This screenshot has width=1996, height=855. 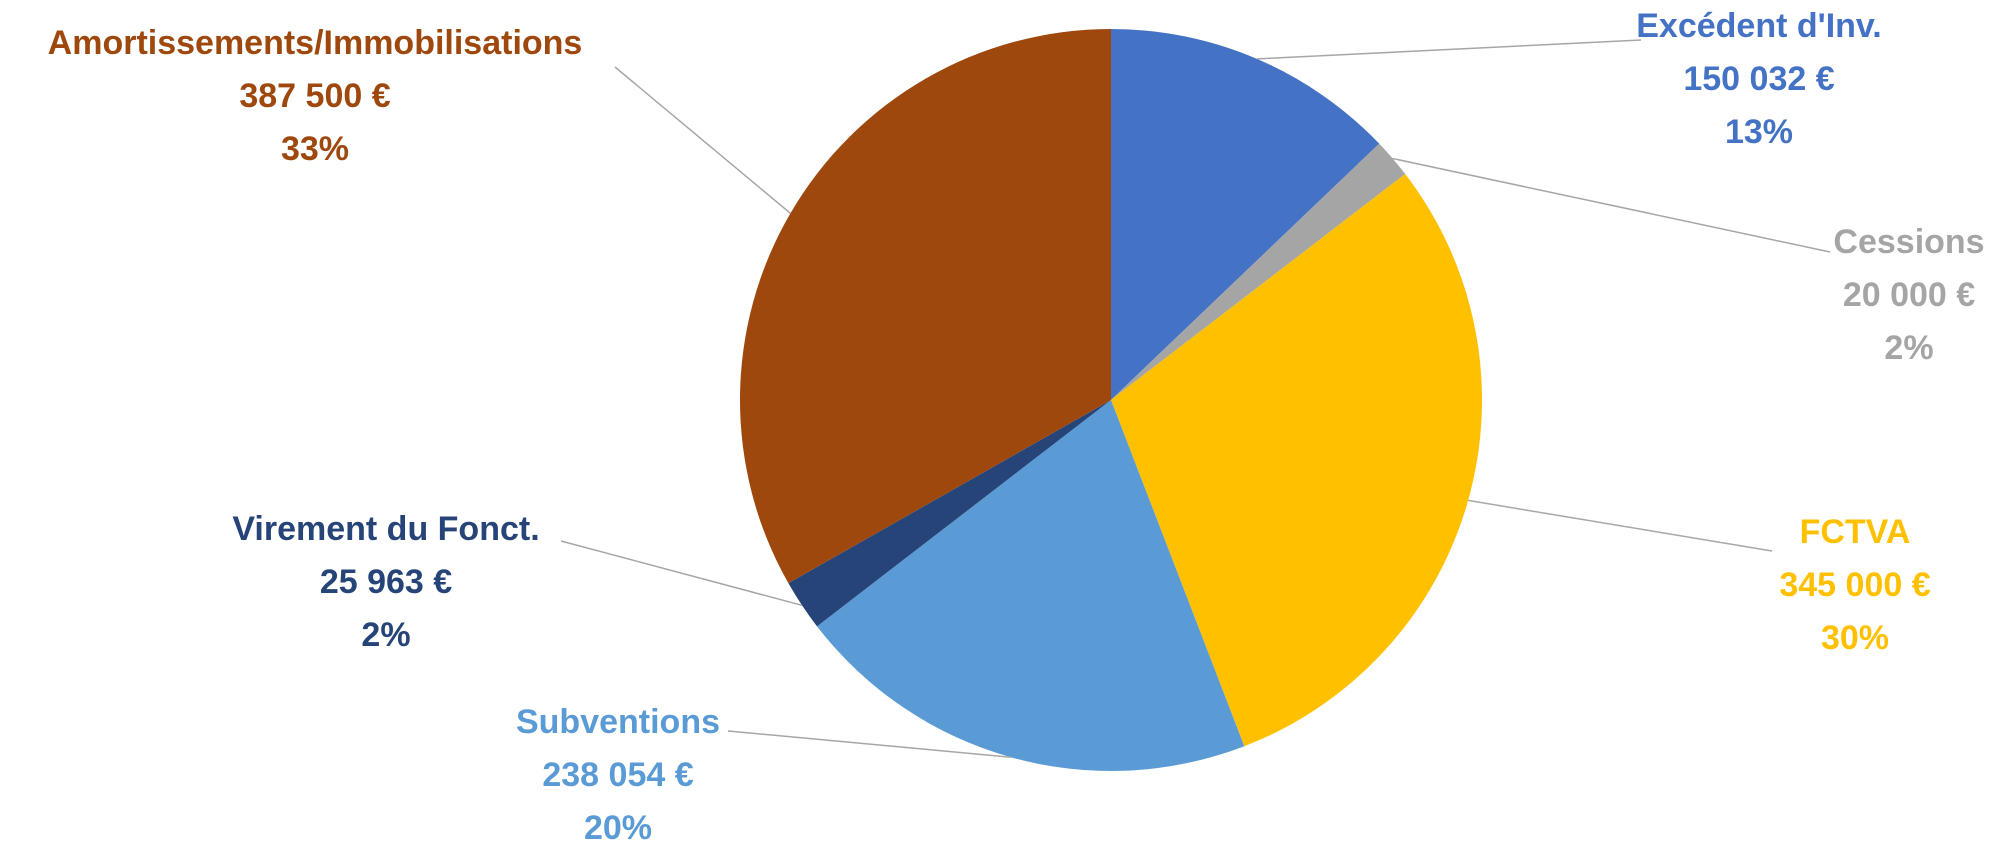 I want to click on label-amortissements-percent: 33%, so click(x=315, y=149).